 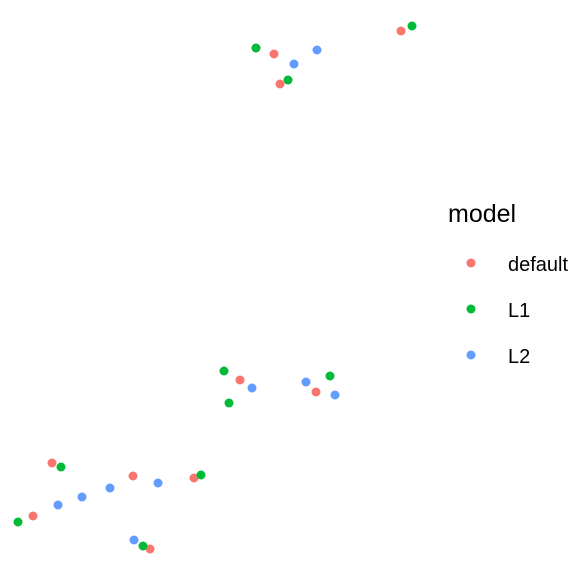 What do you see at coordinates (471, 309) in the screenshot?
I see `legend-key-l1` at bounding box center [471, 309].